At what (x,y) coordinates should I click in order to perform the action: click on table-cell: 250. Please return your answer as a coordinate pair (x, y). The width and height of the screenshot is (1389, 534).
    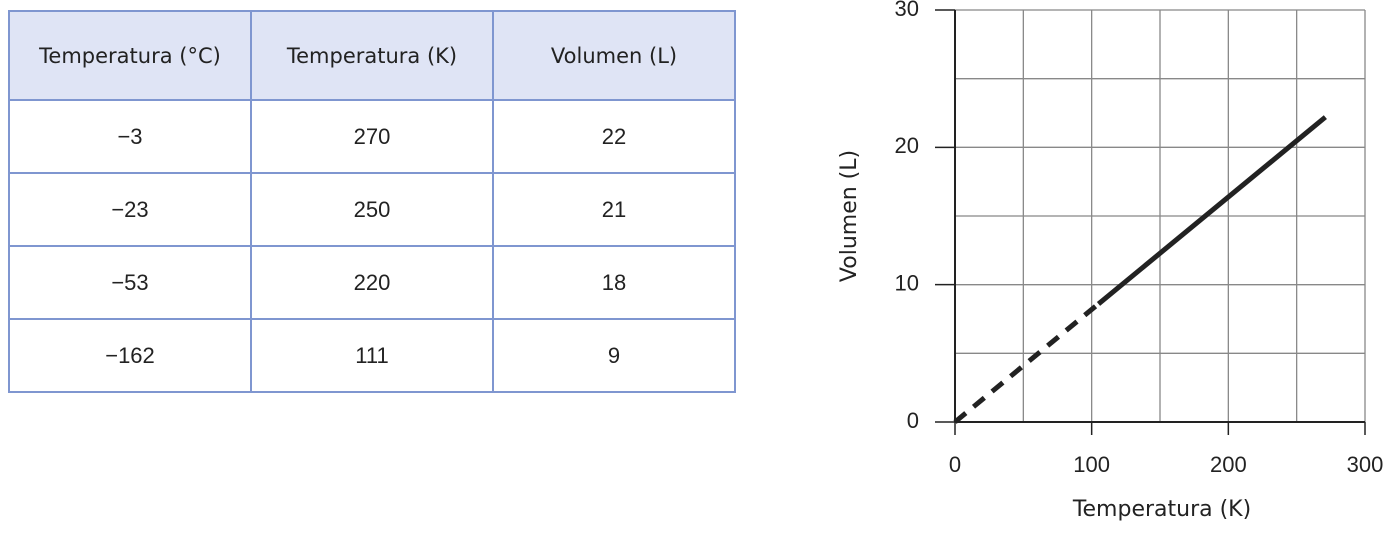
    Looking at the image, I should click on (372, 209).